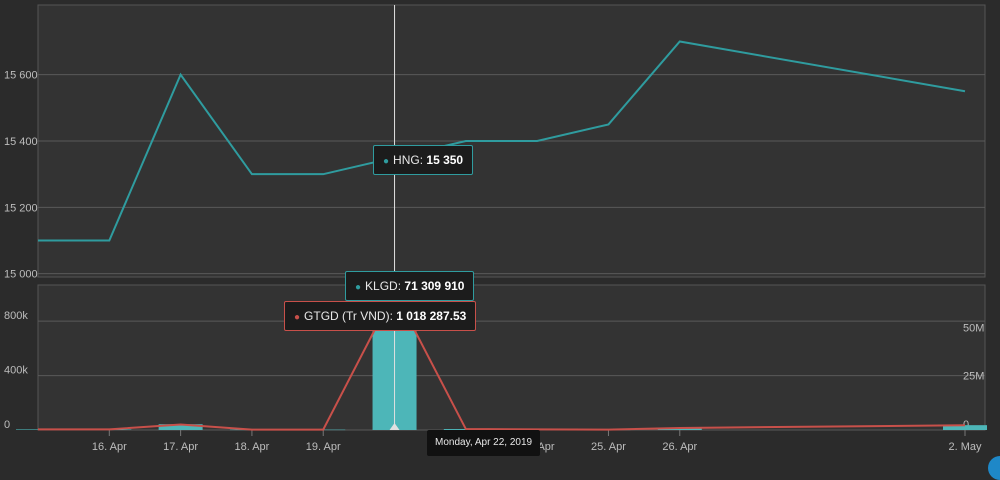 This screenshot has width=1000, height=480. I want to click on scroll-indicator-icon, so click(994, 468).